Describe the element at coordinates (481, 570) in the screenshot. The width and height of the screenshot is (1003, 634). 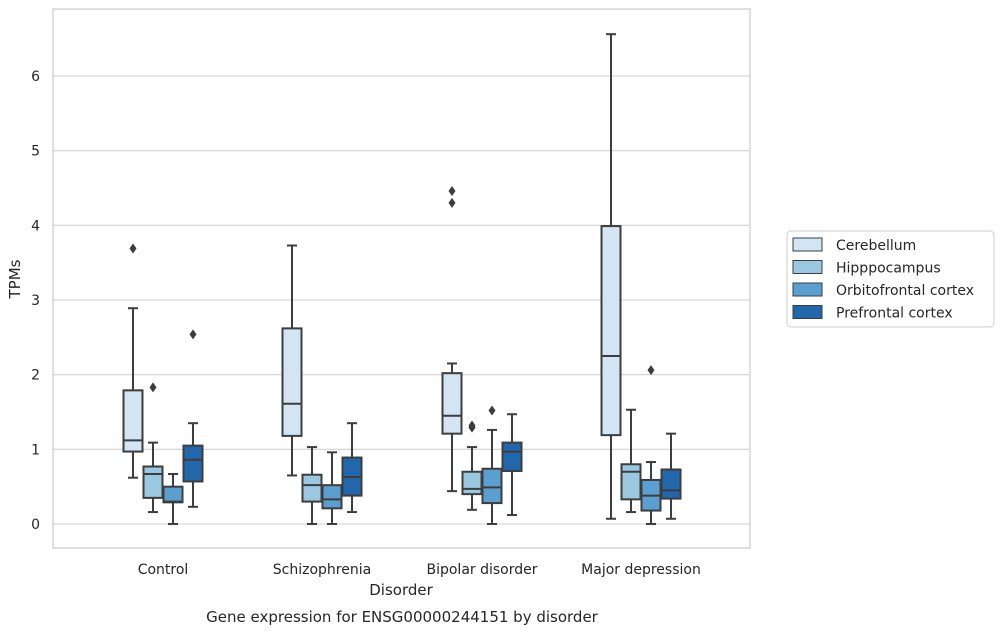
I see `x-tick-label: Bipolar disorder` at that location.